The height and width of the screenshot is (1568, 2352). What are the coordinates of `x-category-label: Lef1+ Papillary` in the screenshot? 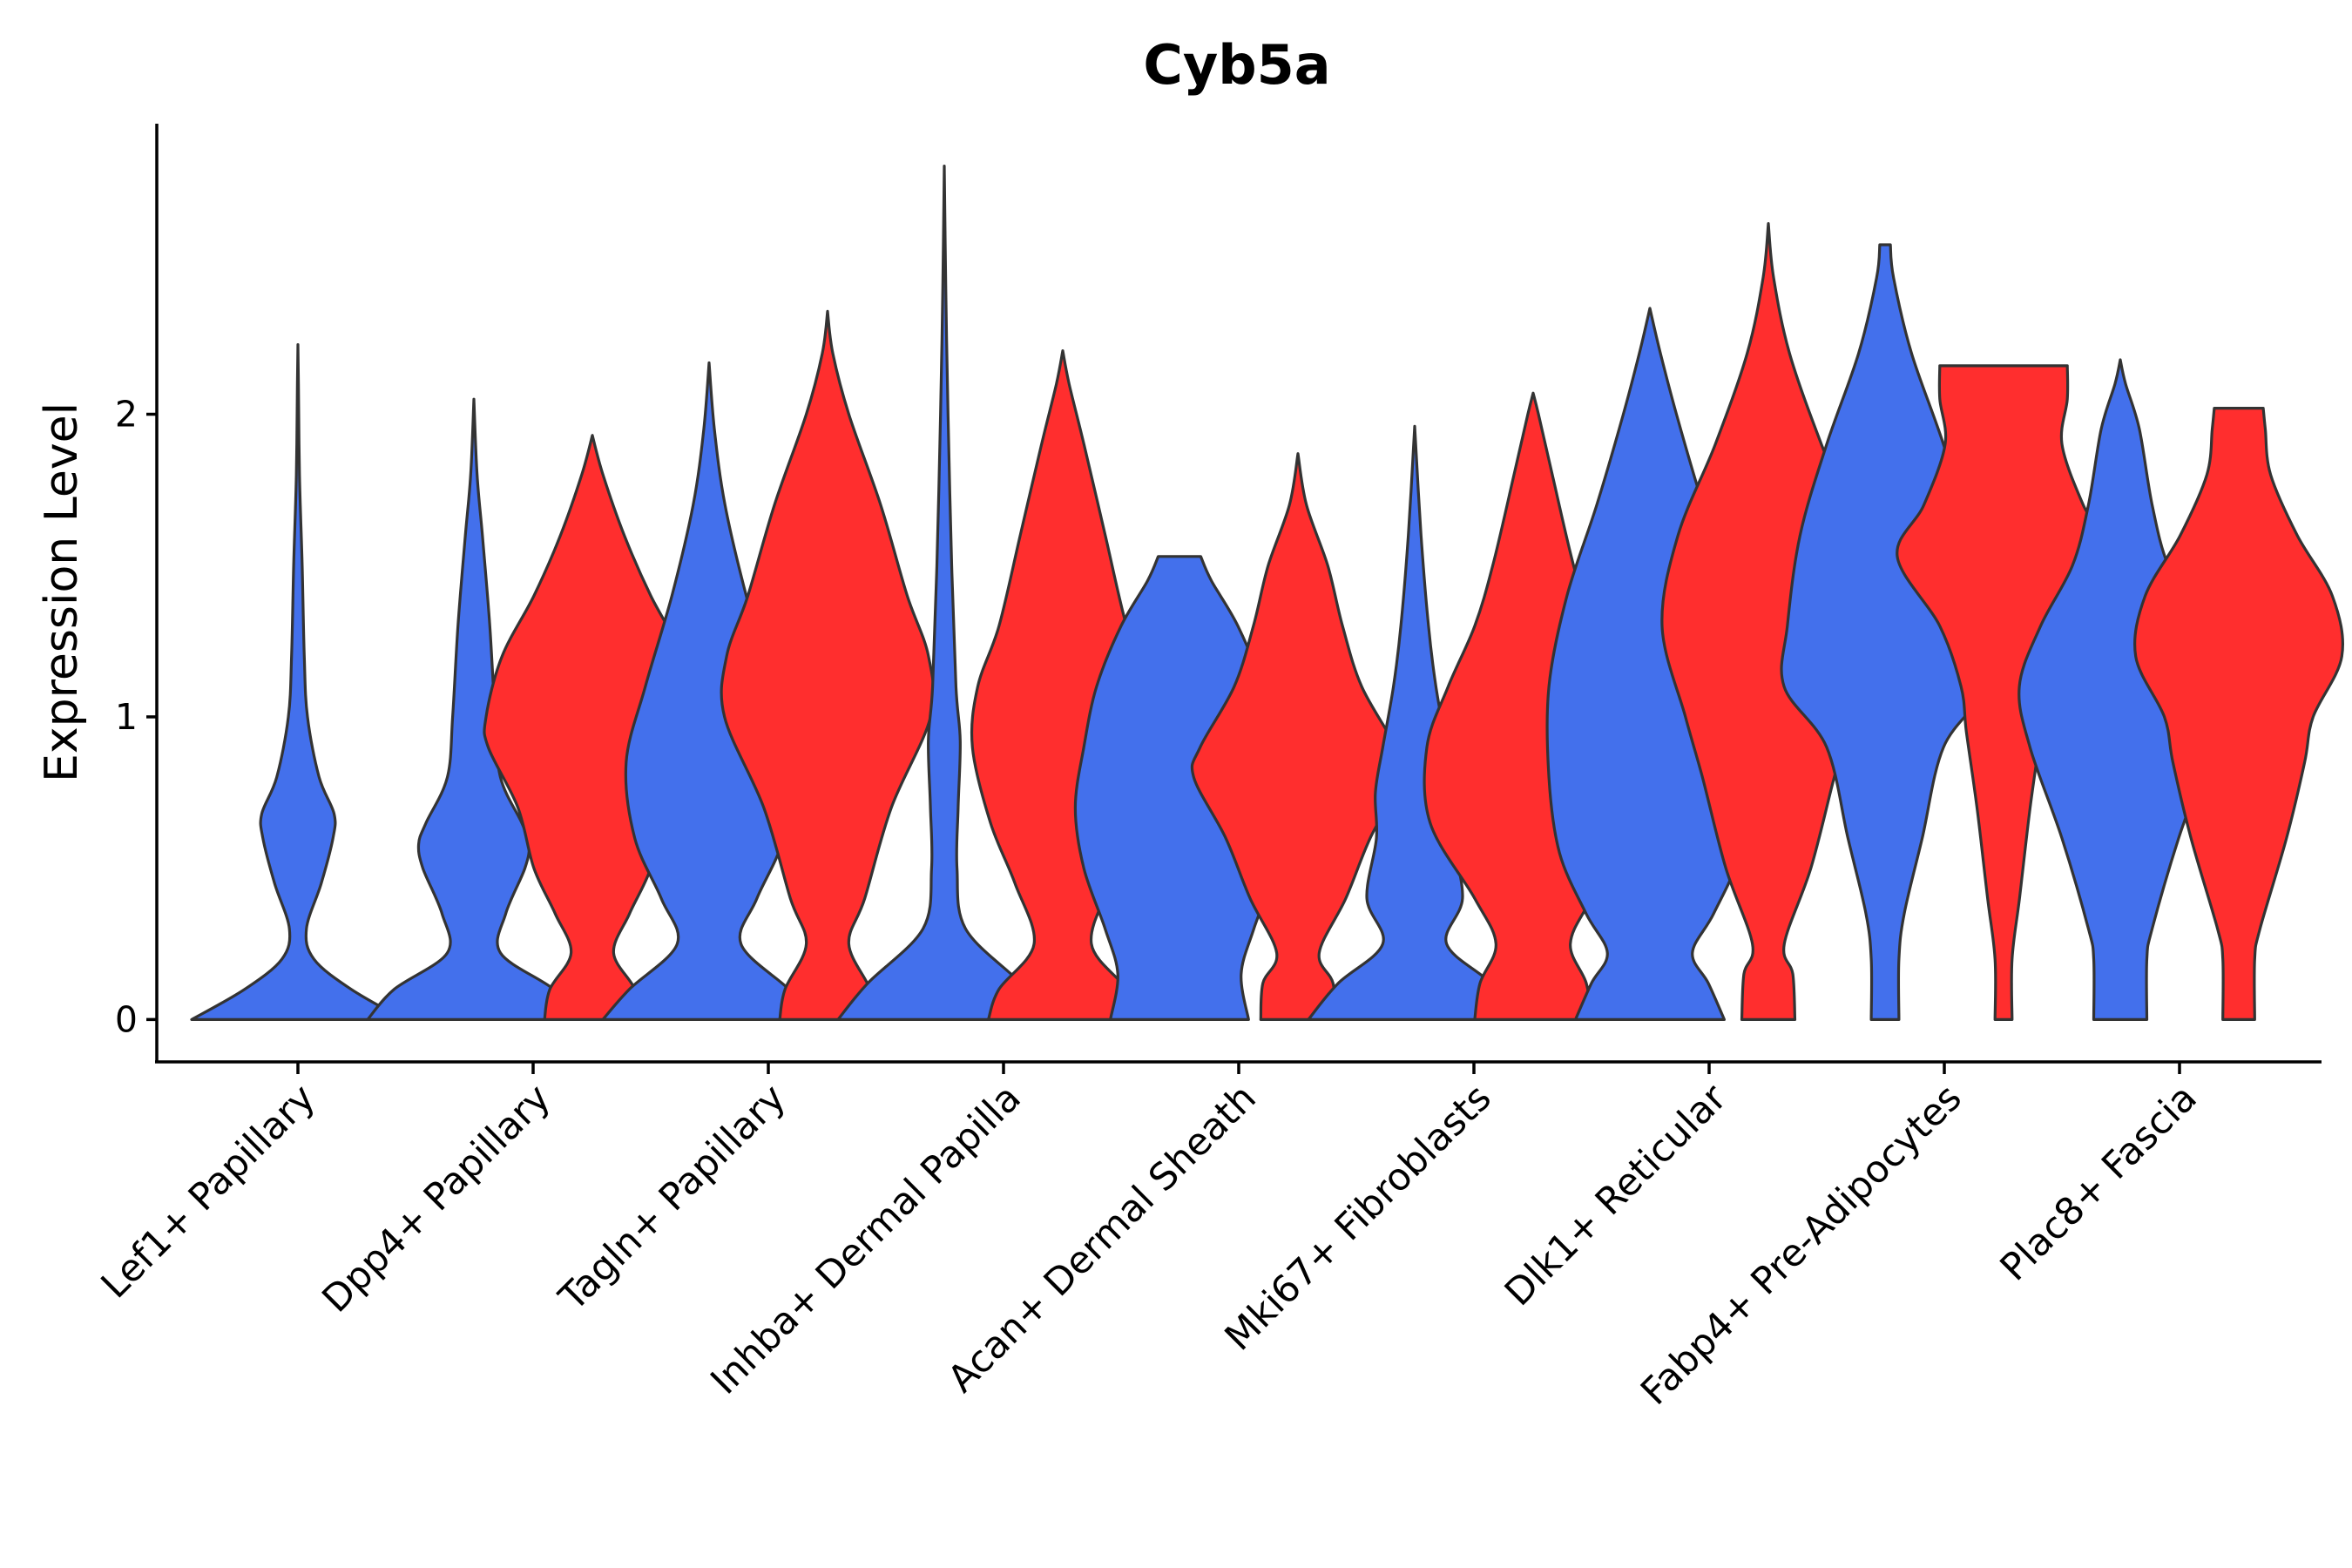 It's located at (209, 1191).